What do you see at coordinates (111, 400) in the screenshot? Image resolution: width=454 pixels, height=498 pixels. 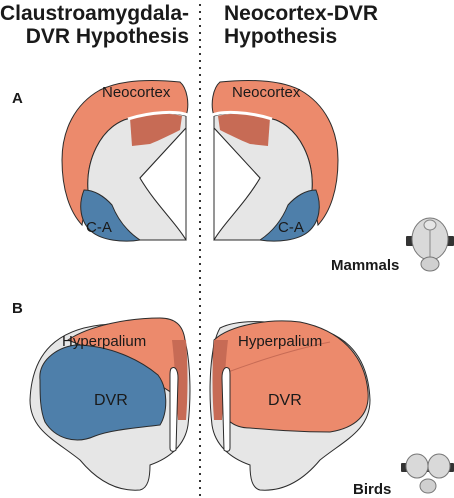 I see `dvr-label-left: DVR` at bounding box center [111, 400].